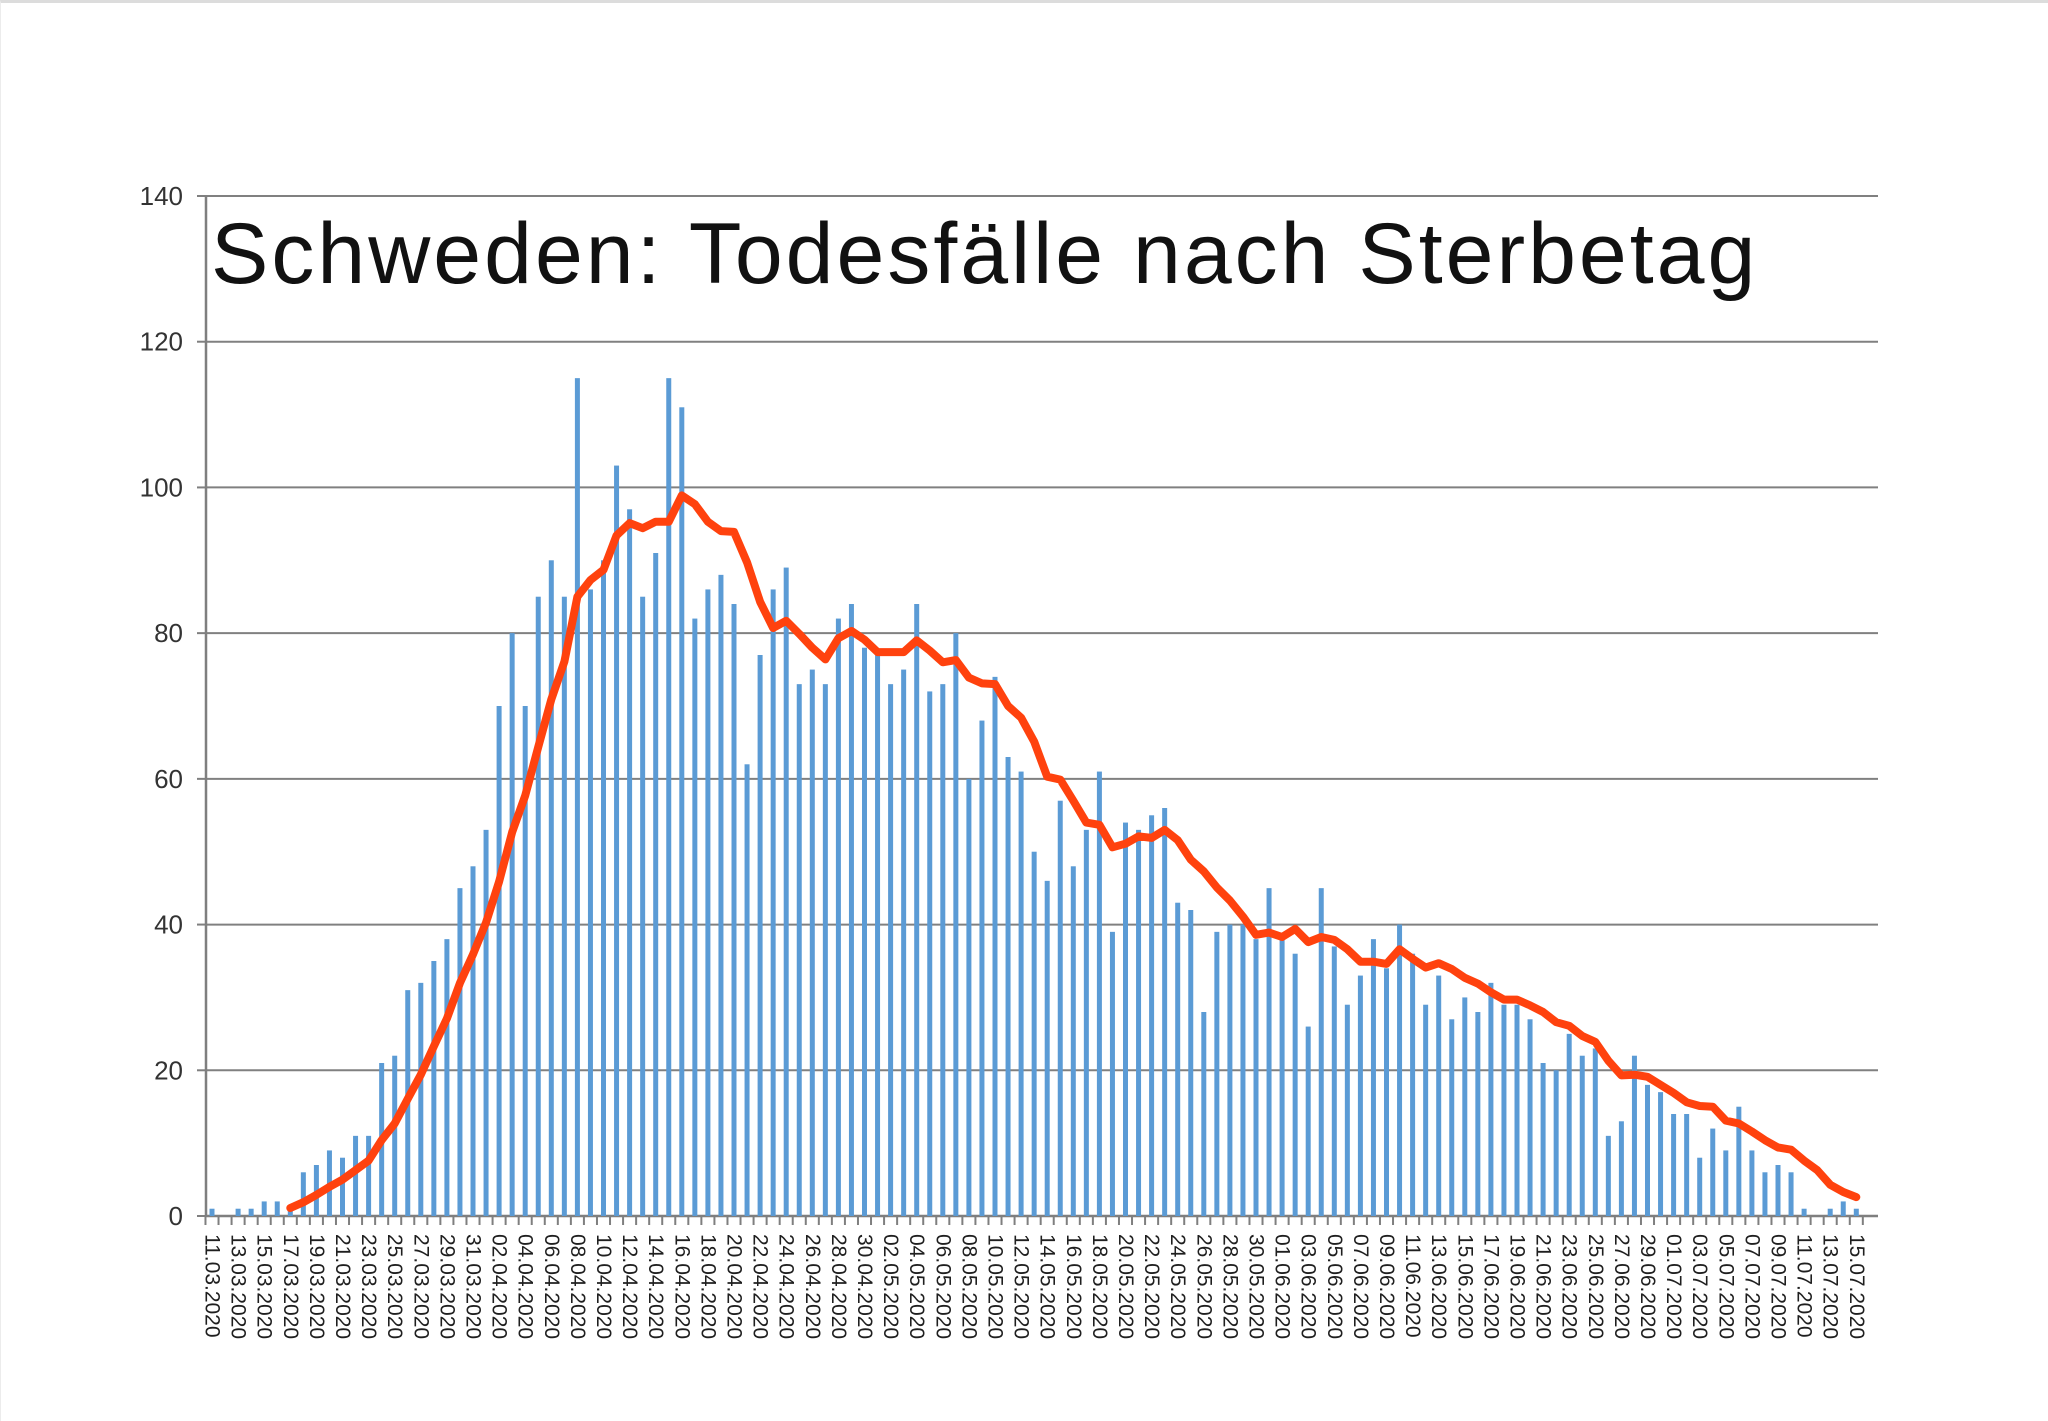 The image size is (2048, 1421). Describe the element at coordinates (290, 1286) in the screenshot. I see `x-tick-label: 17.03.2020` at that location.